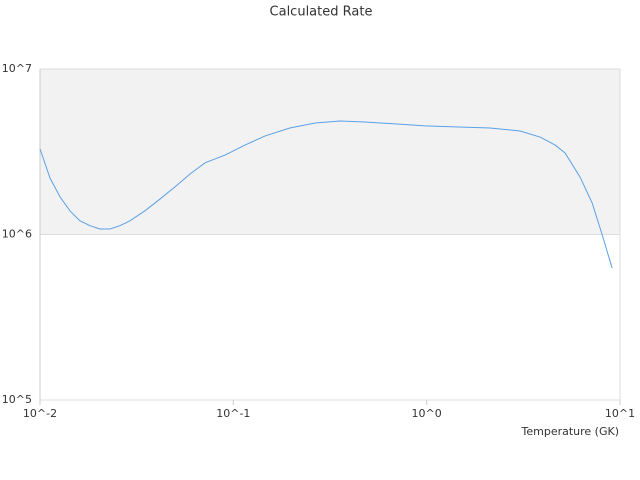 This screenshot has height=480, width=640. I want to click on y-tick-label: 10^7, so click(17, 68).